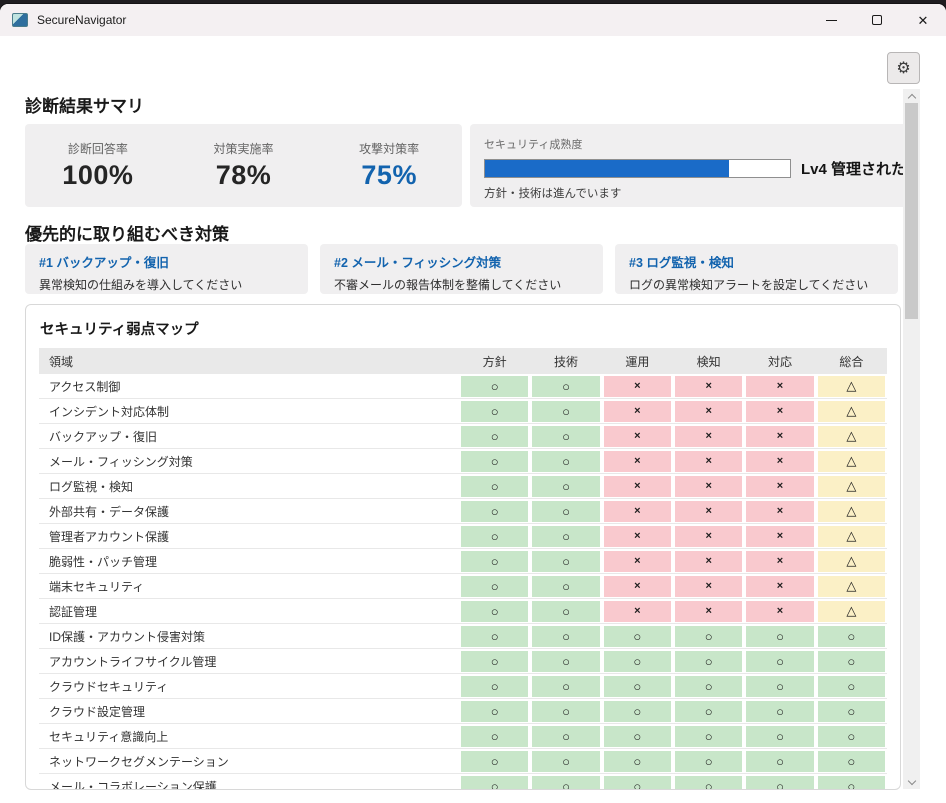 The image size is (946, 803). What do you see at coordinates (911, 439) in the screenshot?
I see `vertical-scrollbar` at bounding box center [911, 439].